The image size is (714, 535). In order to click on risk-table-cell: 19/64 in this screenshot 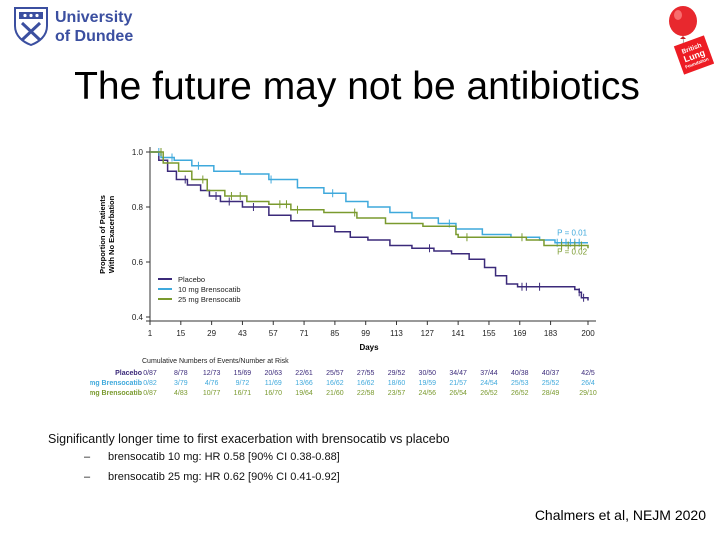, I will do `click(304, 393)`.